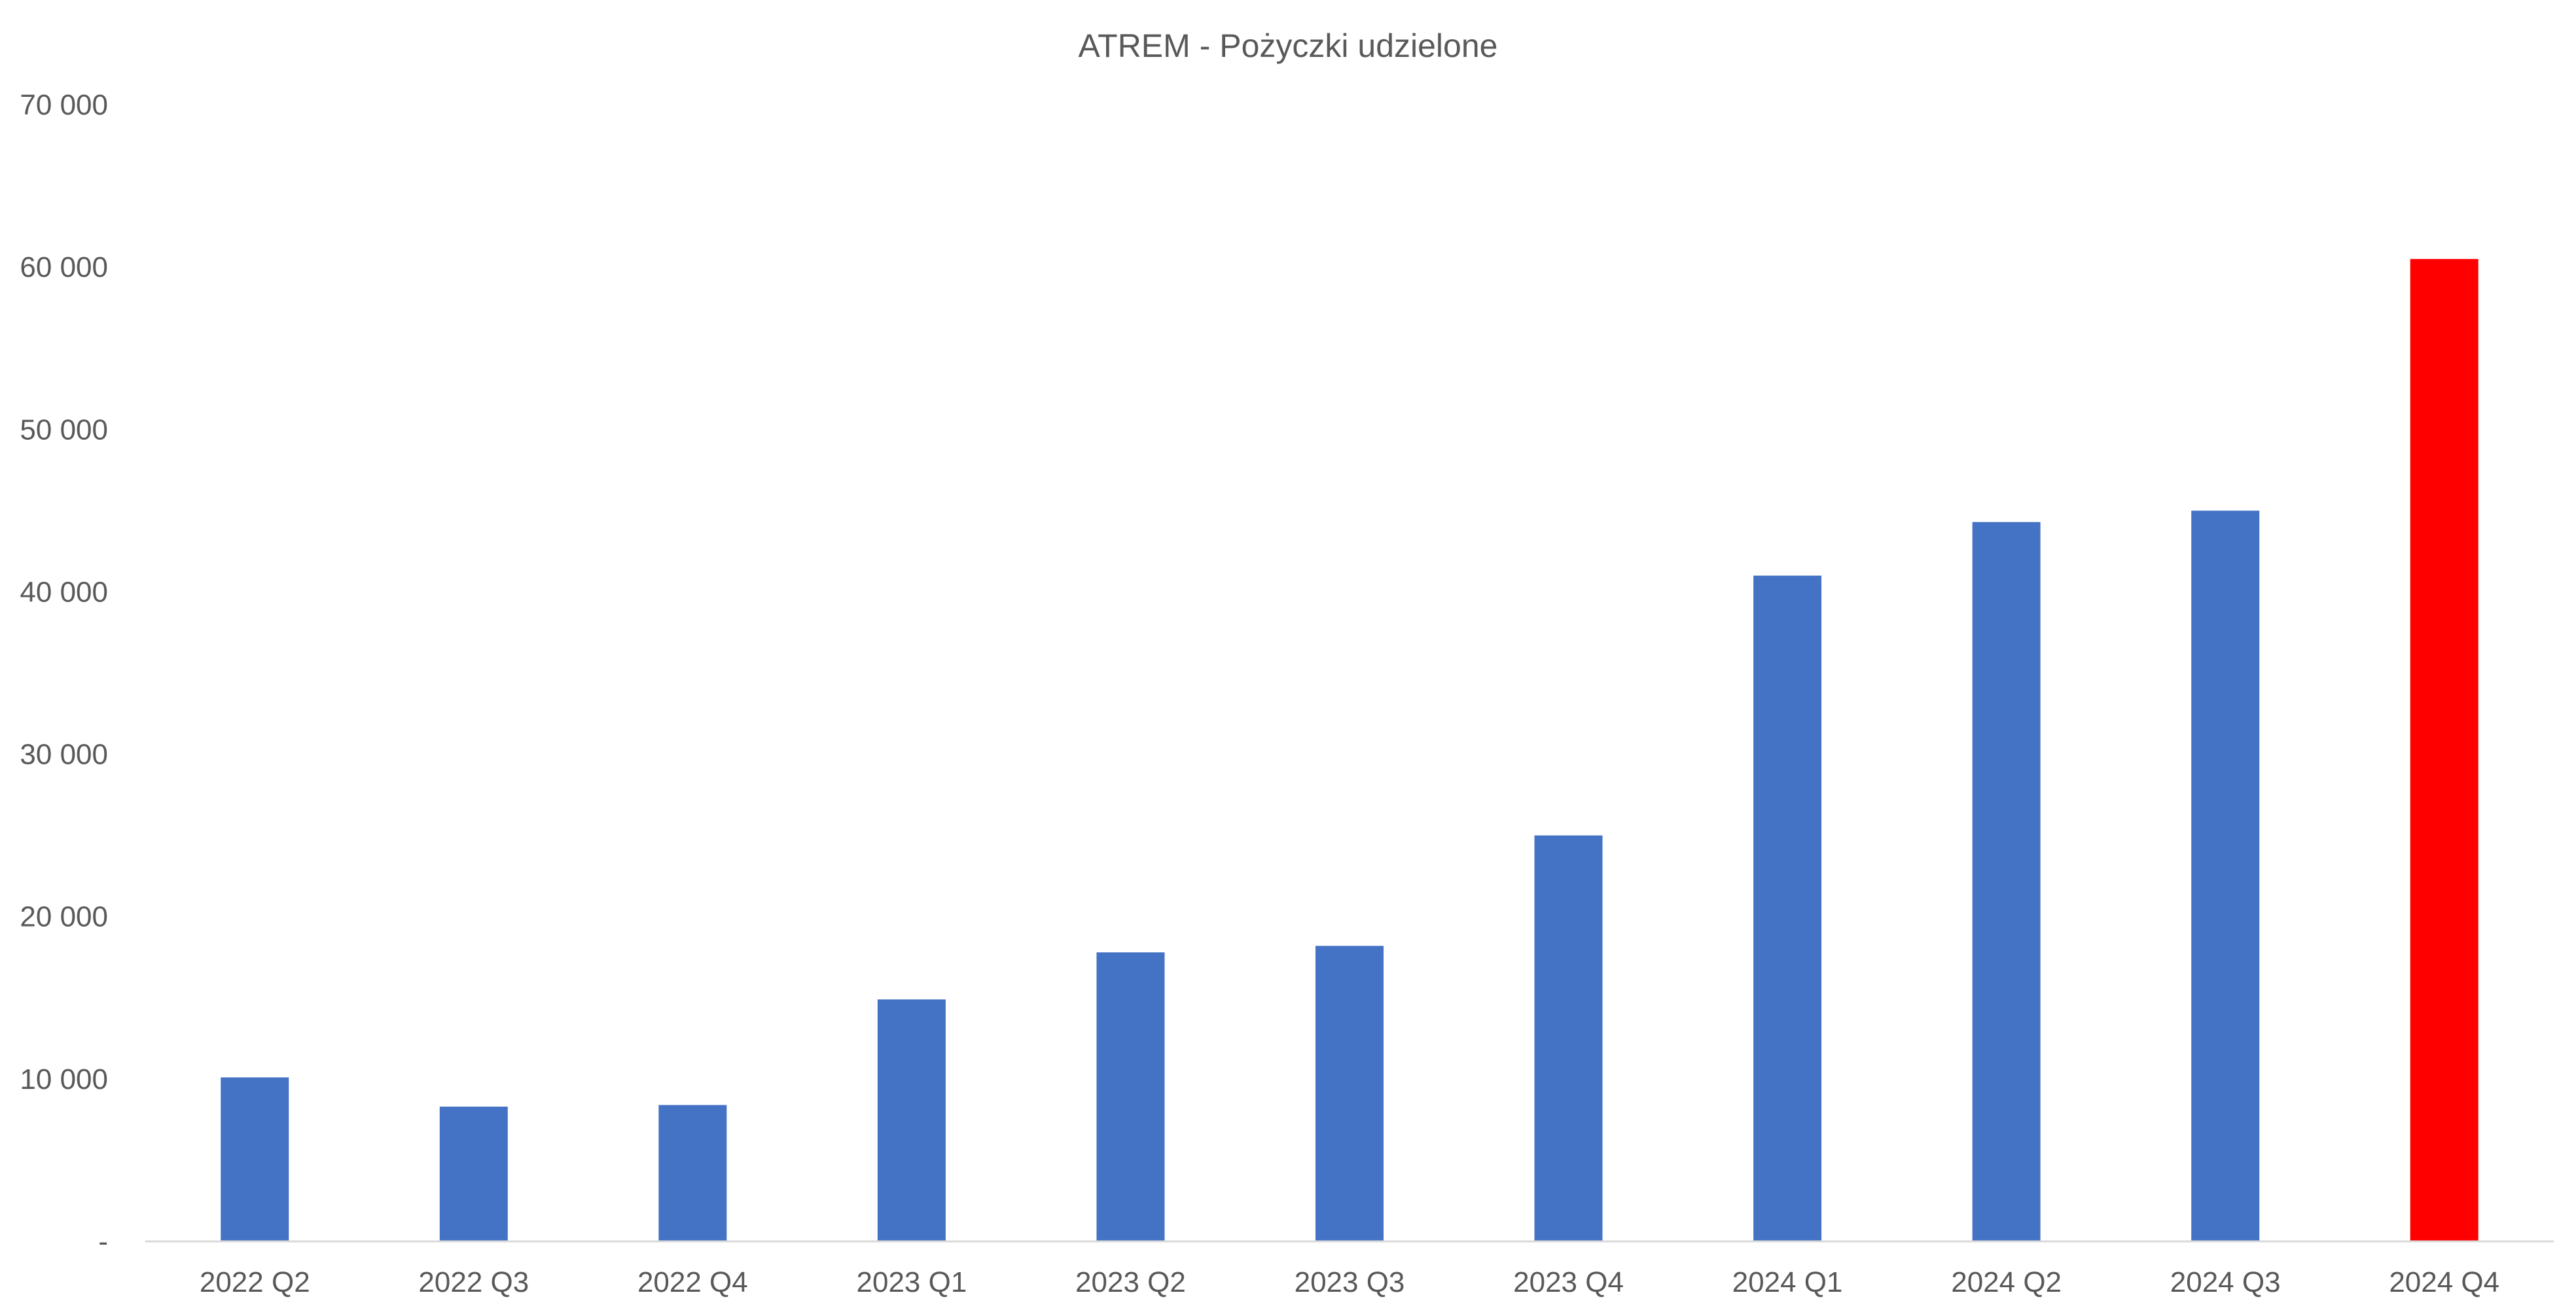  What do you see at coordinates (2006, 1282) in the screenshot?
I see `x-tick-label: 2024 Q2` at bounding box center [2006, 1282].